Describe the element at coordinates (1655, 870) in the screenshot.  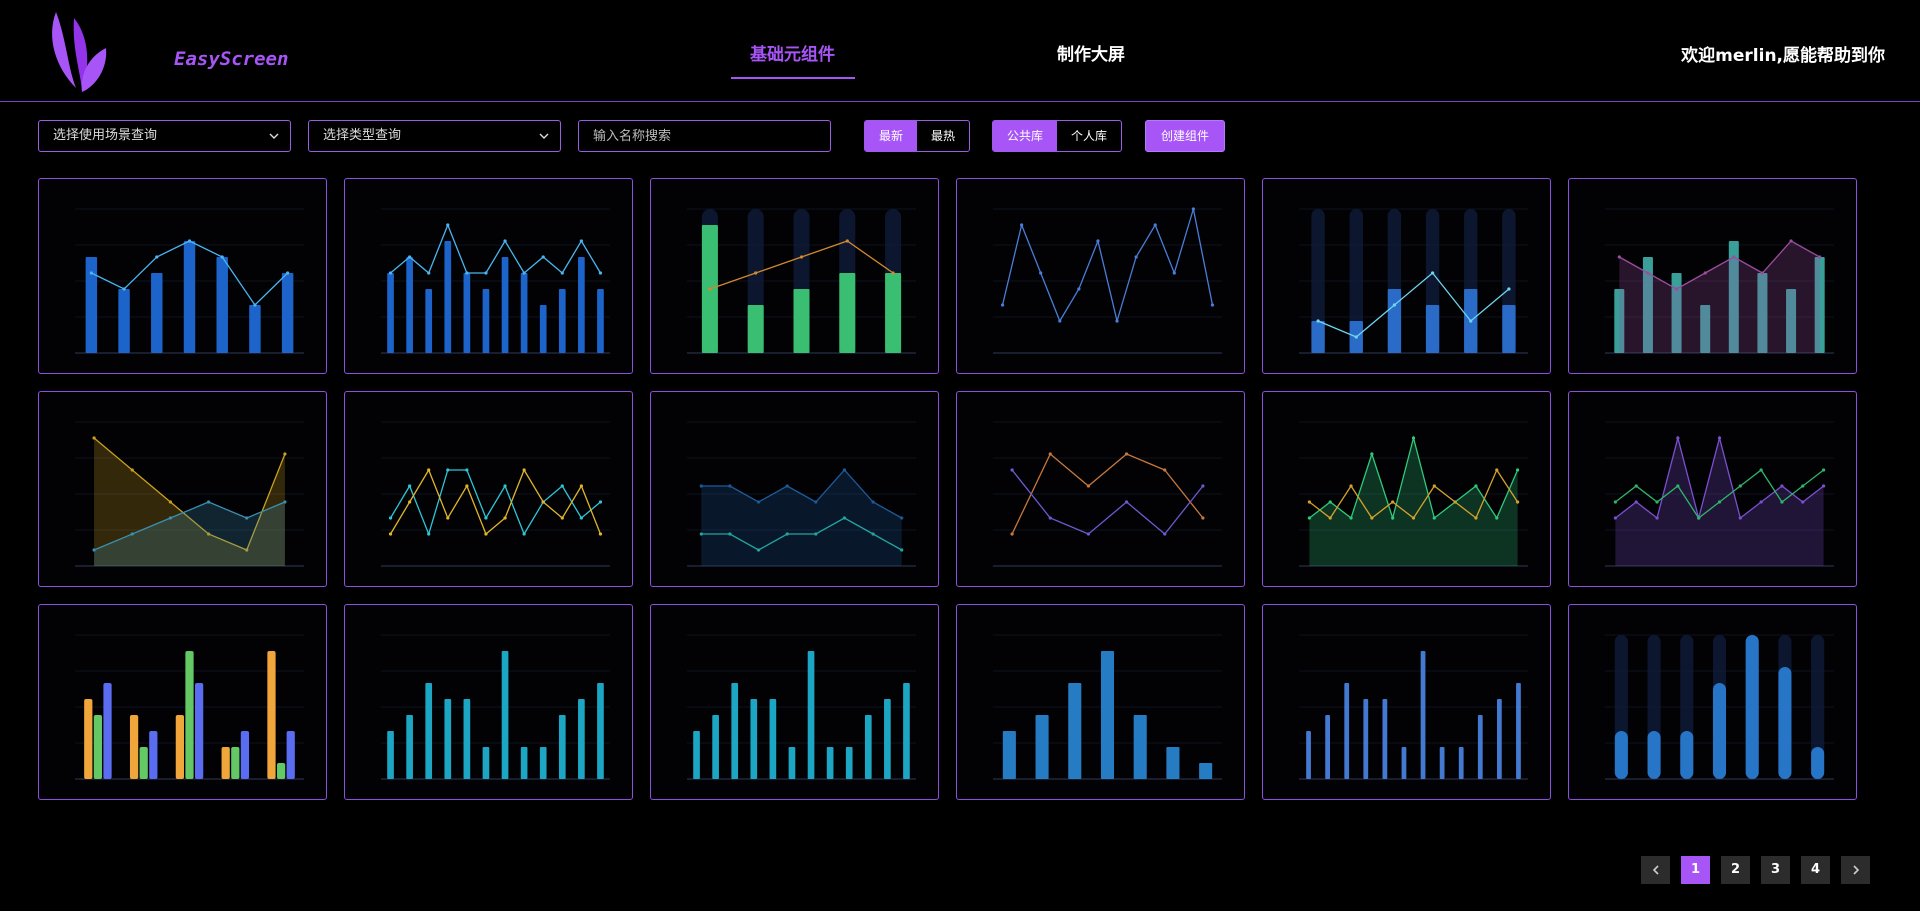
I see `prev-page-button` at that location.